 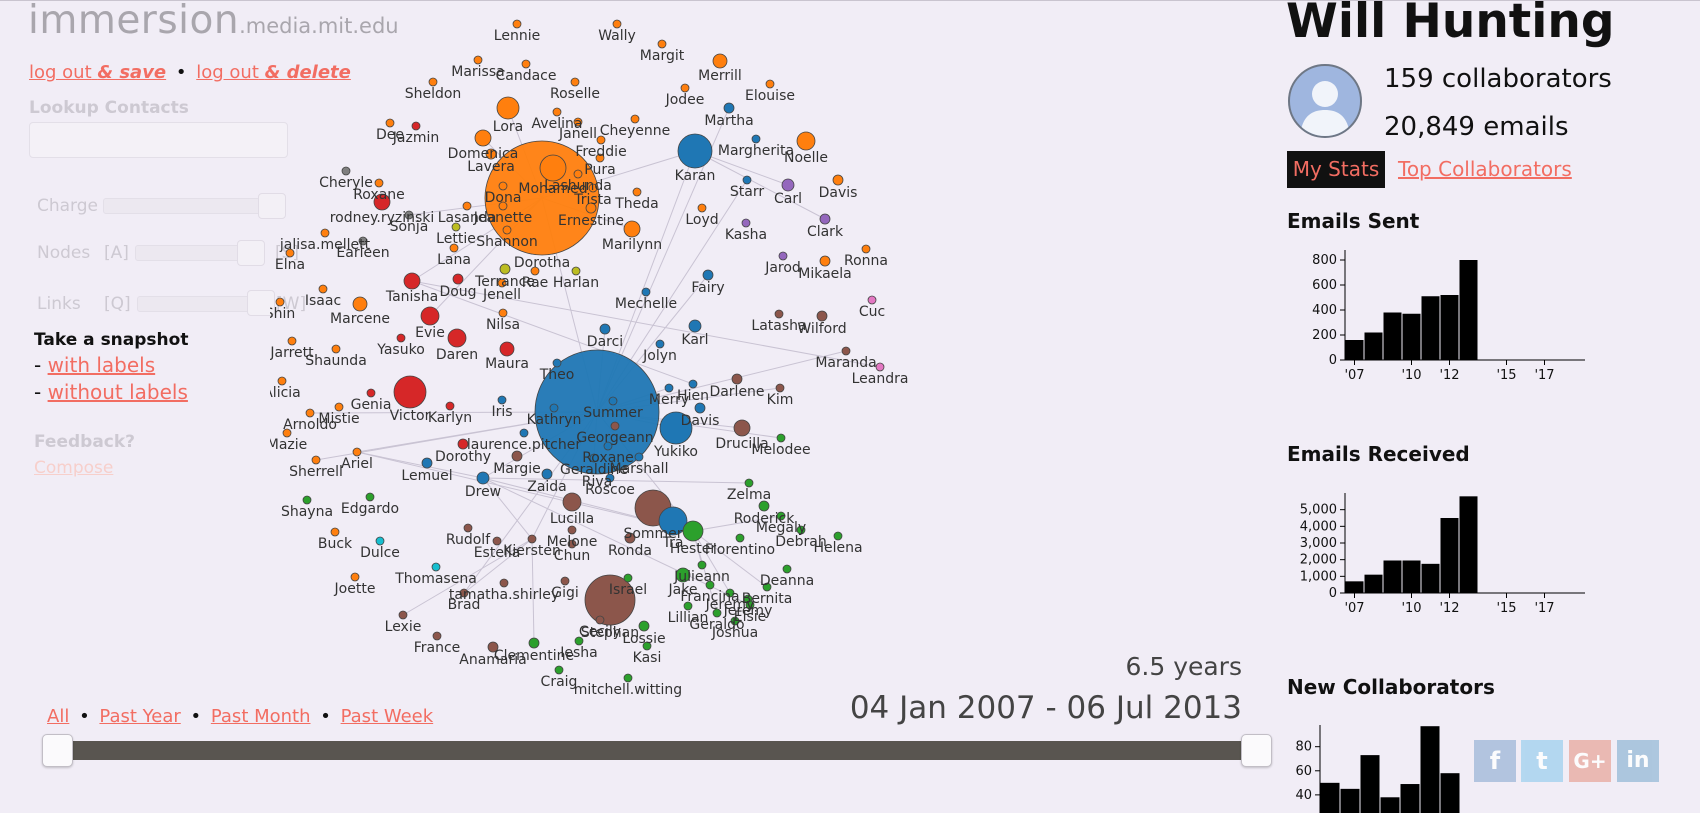 I want to click on period-all-link: All, so click(x=58, y=716).